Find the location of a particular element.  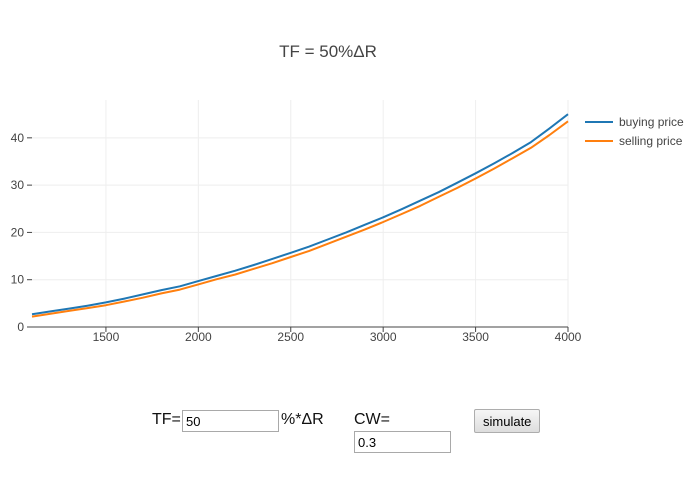

chart-title: TF = 50%ΔR is located at coordinates (328, 51).